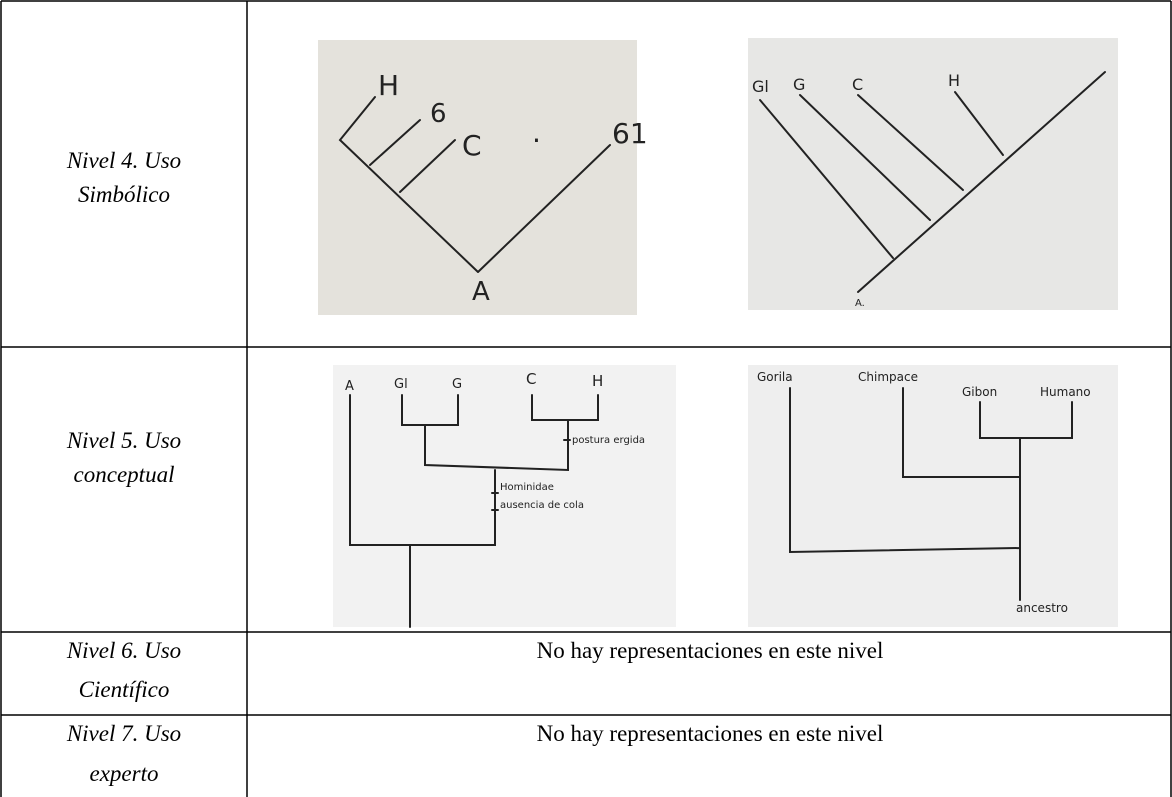  What do you see at coordinates (775, 377) in the screenshot?
I see `label: Gorila` at bounding box center [775, 377].